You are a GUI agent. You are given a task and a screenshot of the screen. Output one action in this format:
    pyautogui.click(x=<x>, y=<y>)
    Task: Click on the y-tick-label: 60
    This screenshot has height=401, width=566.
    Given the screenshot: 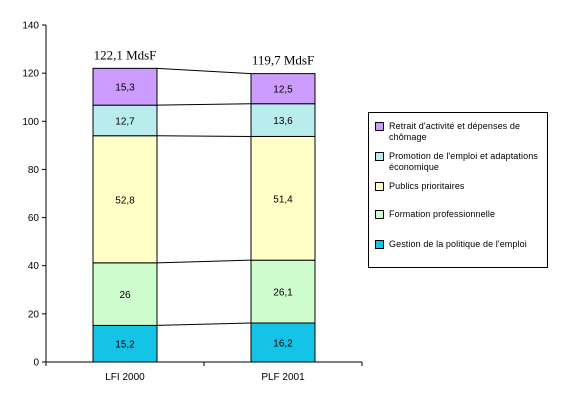 What is the action you would take?
    pyautogui.click(x=34, y=218)
    